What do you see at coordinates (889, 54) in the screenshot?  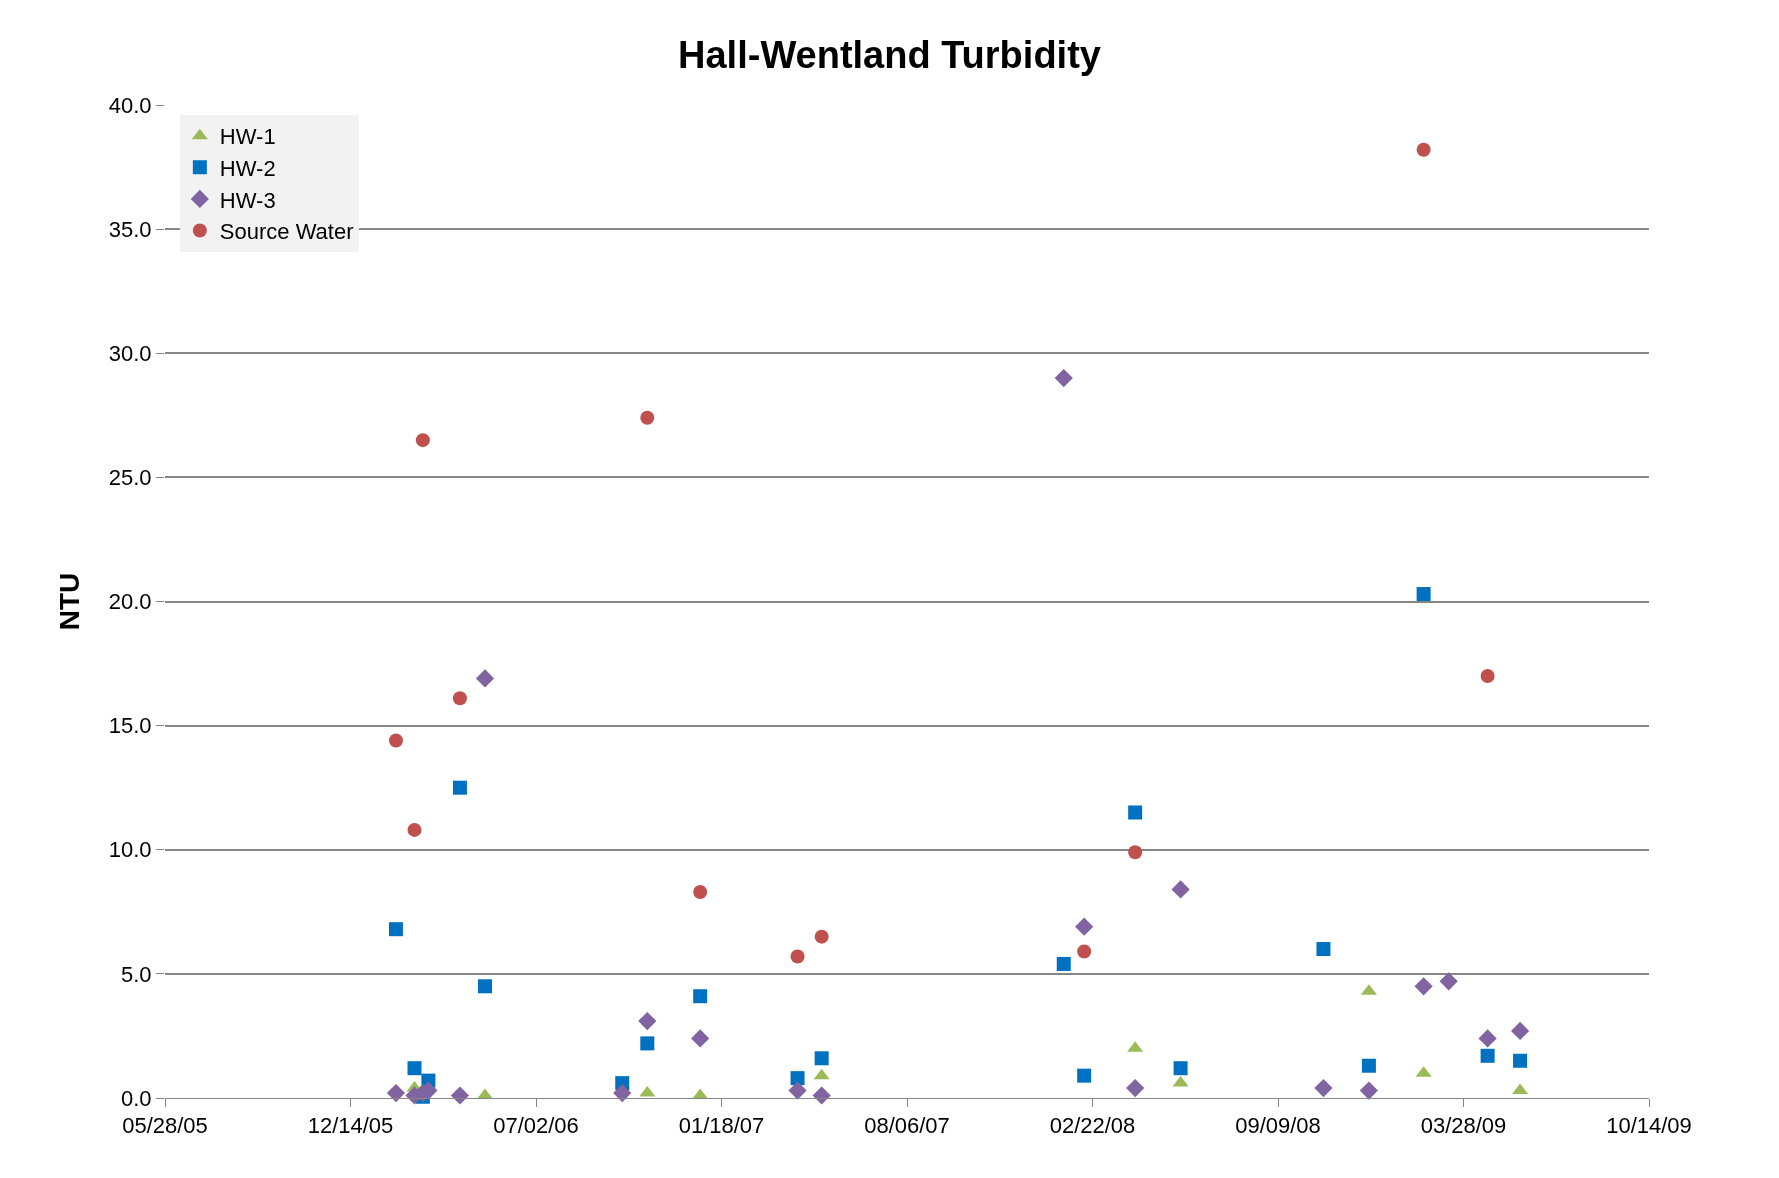 I see `chart-title: Hall-Wentland Turbidity` at bounding box center [889, 54].